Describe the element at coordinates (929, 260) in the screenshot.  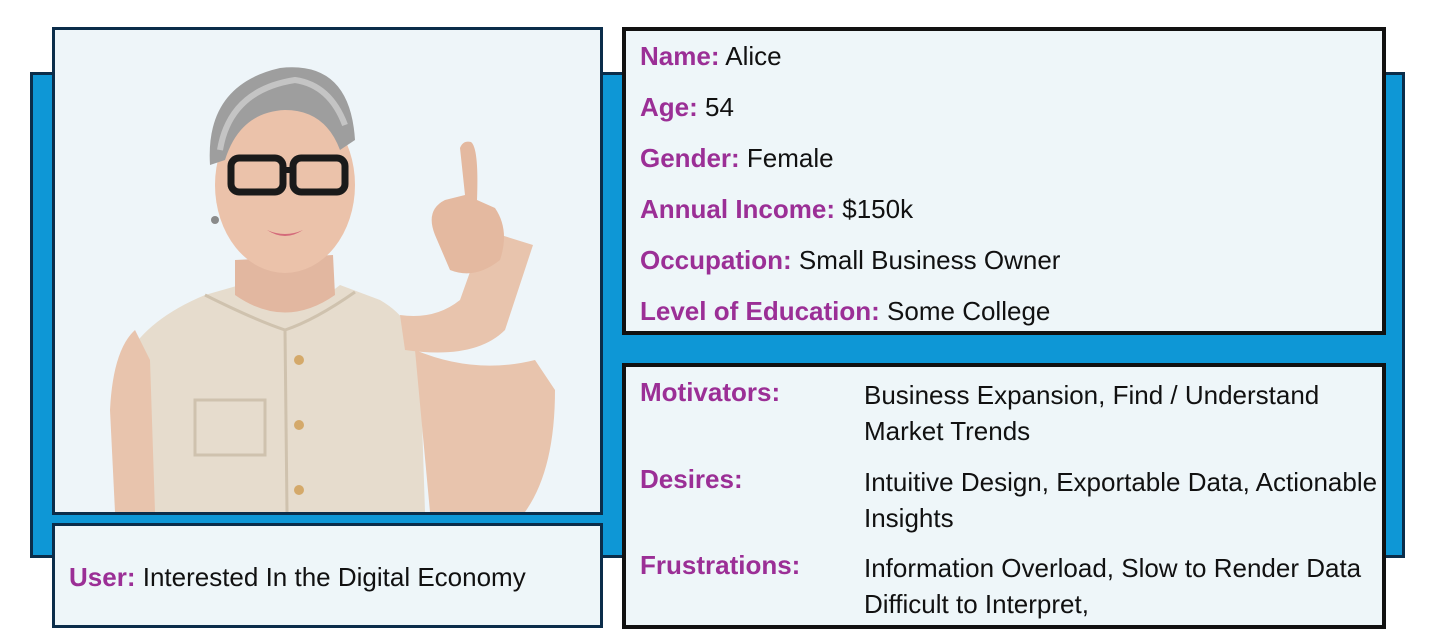
I see `occupation-value: Small Business Owner` at that location.